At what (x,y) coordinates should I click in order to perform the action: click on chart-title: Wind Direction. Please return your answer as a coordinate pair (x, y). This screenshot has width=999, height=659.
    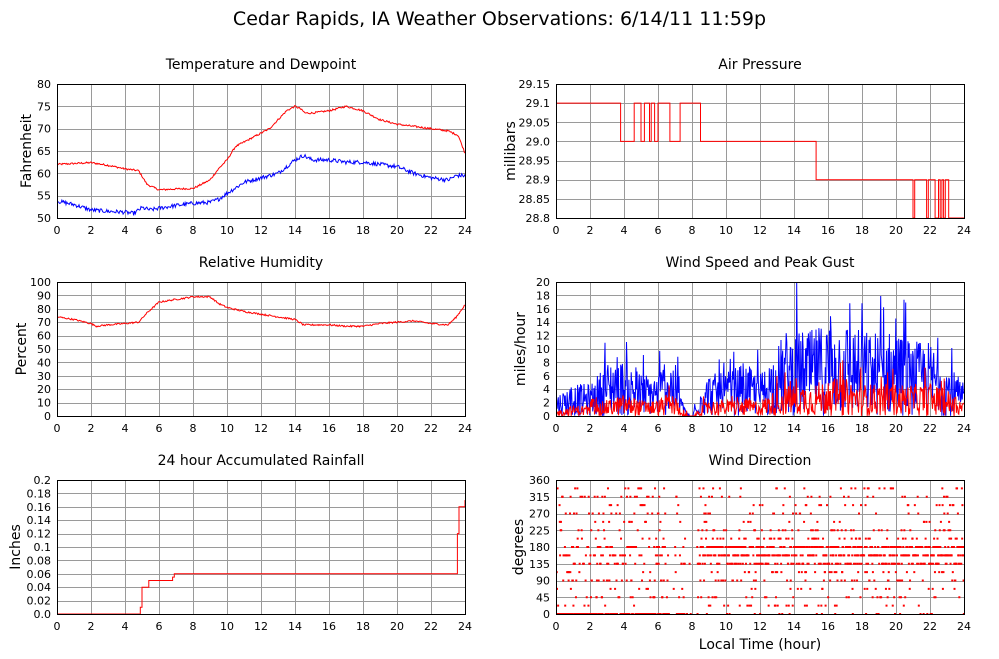
    Looking at the image, I should click on (760, 461).